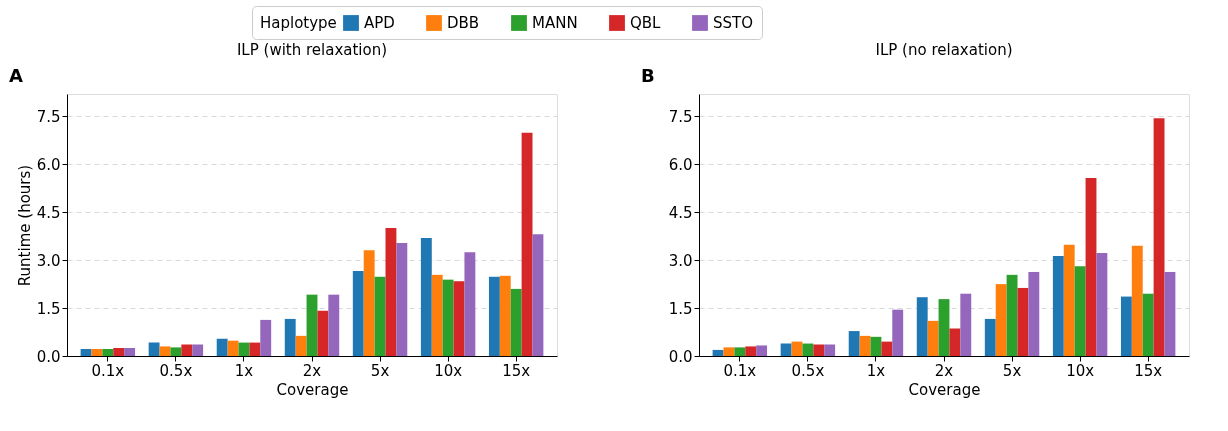 This screenshot has width=1228, height=431. I want to click on x-tick-label: 0.5x, so click(176, 370).